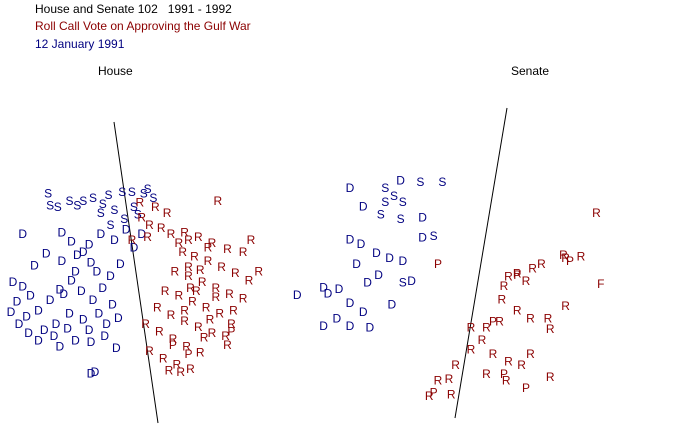 This screenshot has height=425, width=676. Describe the element at coordinates (133, 9) in the screenshot. I see `chart-title: House and Senate 102 1991 - 1992` at that location.